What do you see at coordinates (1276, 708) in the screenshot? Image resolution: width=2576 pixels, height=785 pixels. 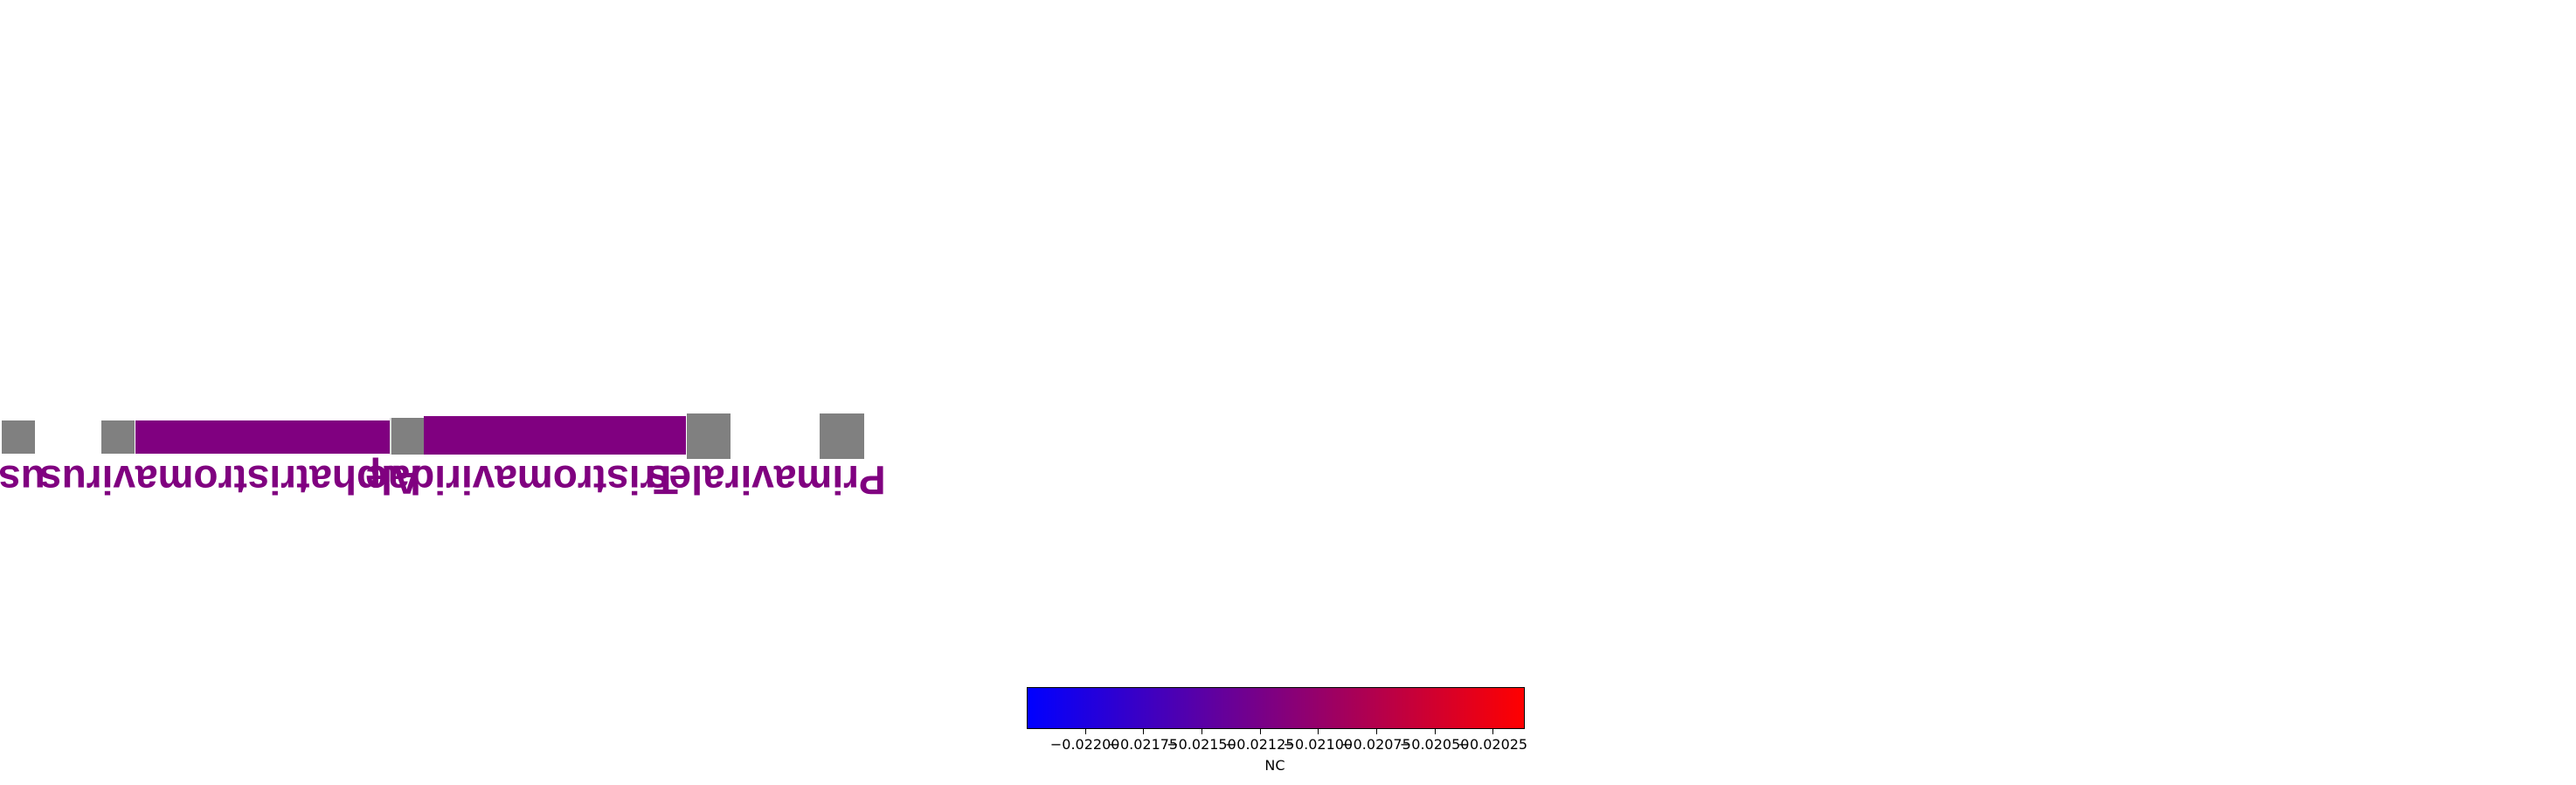 I see `colorbar-gradient` at bounding box center [1276, 708].